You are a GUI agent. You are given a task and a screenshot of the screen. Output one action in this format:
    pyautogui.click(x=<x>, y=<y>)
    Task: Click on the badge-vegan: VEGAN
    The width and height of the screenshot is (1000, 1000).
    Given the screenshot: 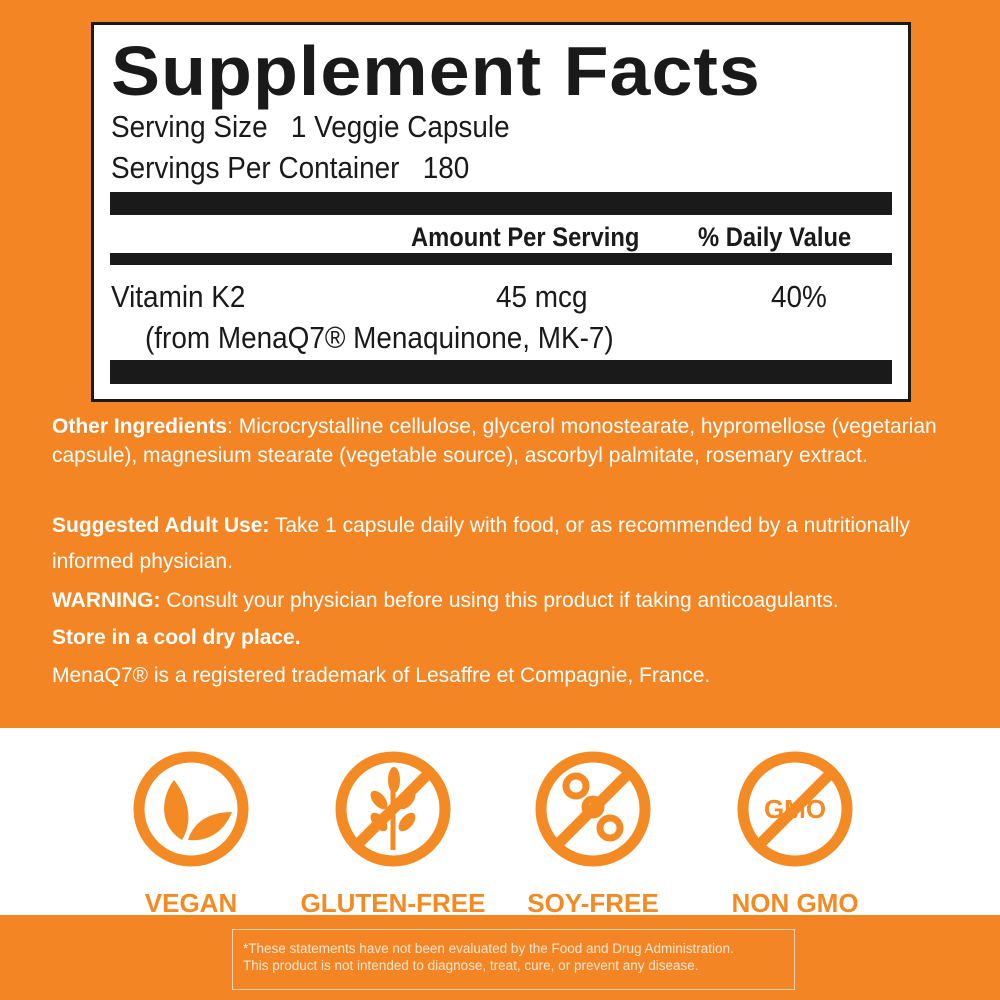 What is the action you would take?
    pyautogui.click(x=191, y=834)
    